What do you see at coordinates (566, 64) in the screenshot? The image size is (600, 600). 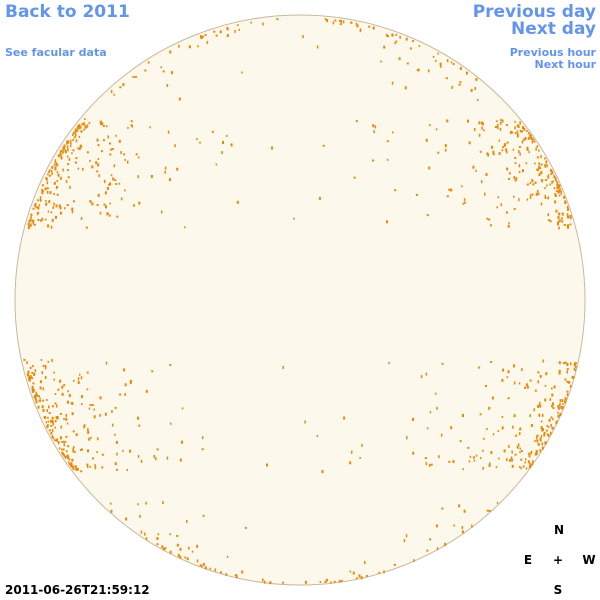 I see `next-hour-link: Next hour` at bounding box center [566, 64].